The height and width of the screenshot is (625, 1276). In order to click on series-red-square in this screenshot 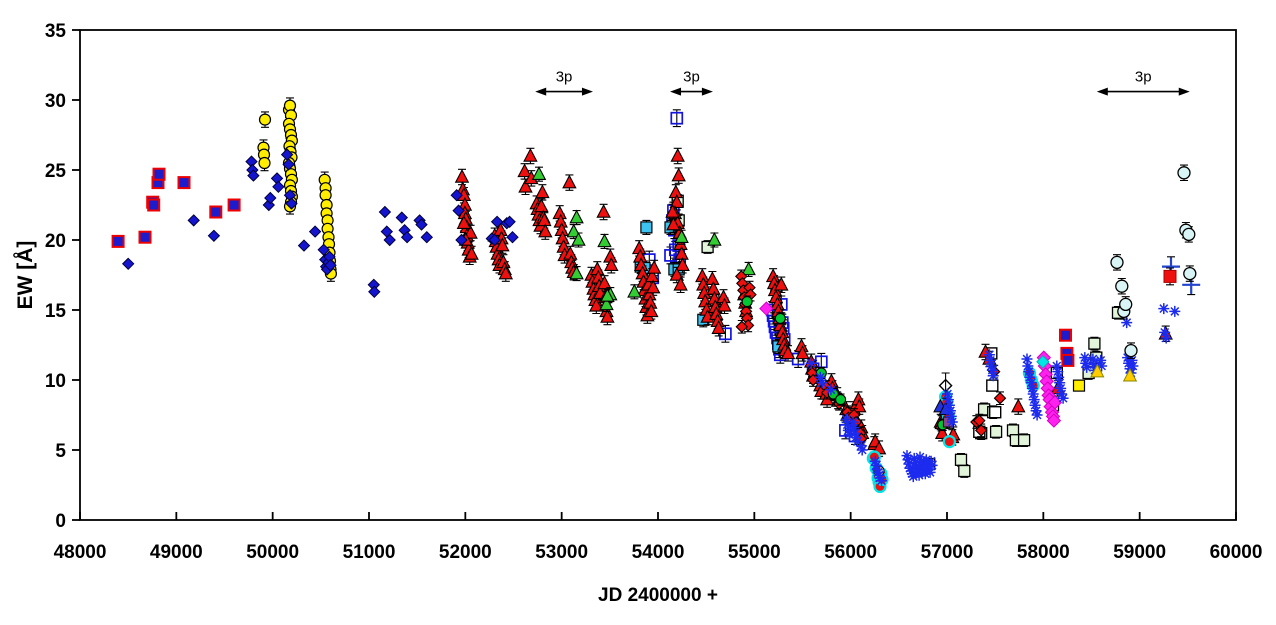, I will do `click(1170, 276)`.